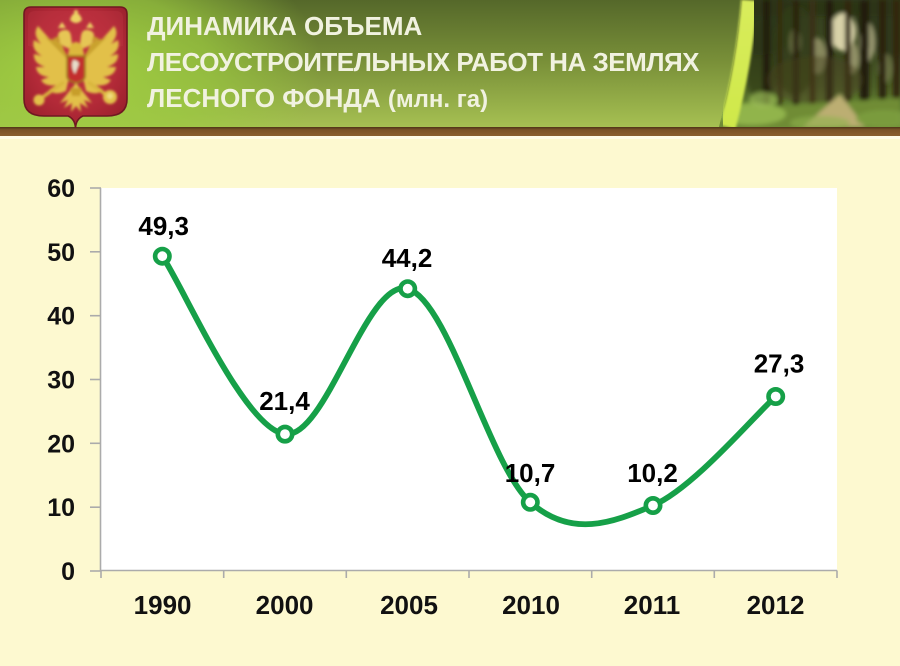 The height and width of the screenshot is (666, 900). Describe the element at coordinates (407, 258) in the screenshot. I see `svg-text: 44,2` at that location.